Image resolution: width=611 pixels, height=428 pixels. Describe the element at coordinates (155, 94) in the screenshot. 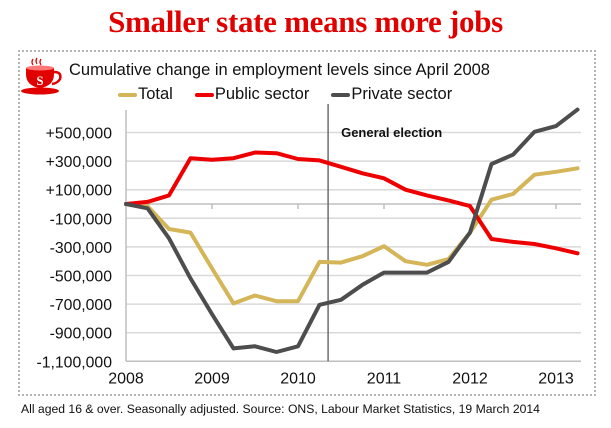

I see `legend-label-total: Total` at that location.